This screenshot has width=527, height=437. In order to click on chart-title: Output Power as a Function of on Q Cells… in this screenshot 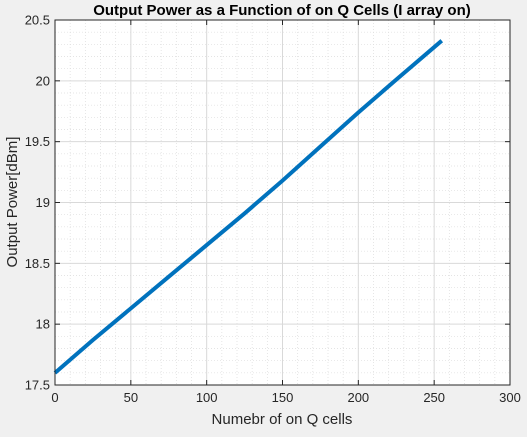, I will do `click(282, 10)`.